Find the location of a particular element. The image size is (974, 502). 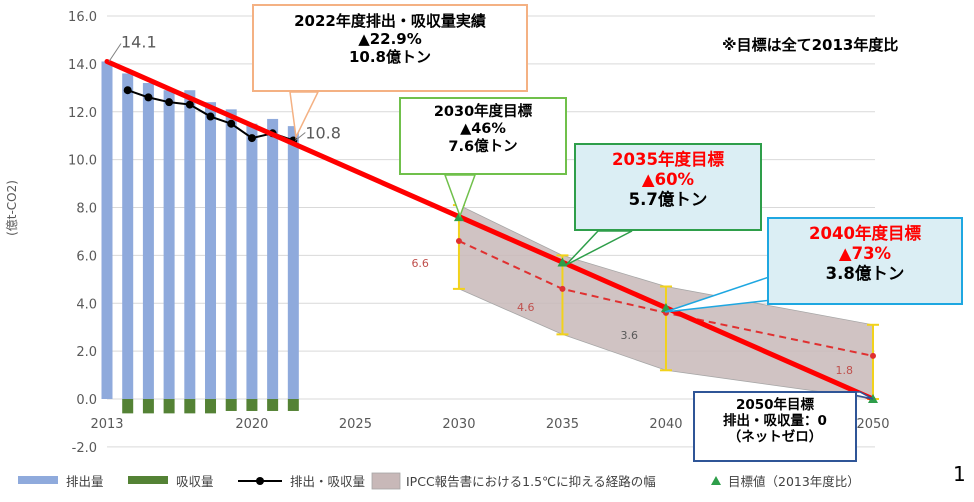

data-label: 6.6 is located at coordinates (420, 263).